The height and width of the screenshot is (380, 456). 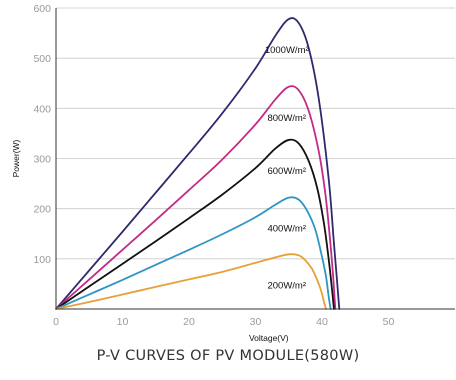 What do you see at coordinates (286, 229) in the screenshot?
I see `series-label-3: 400W/m²` at bounding box center [286, 229].